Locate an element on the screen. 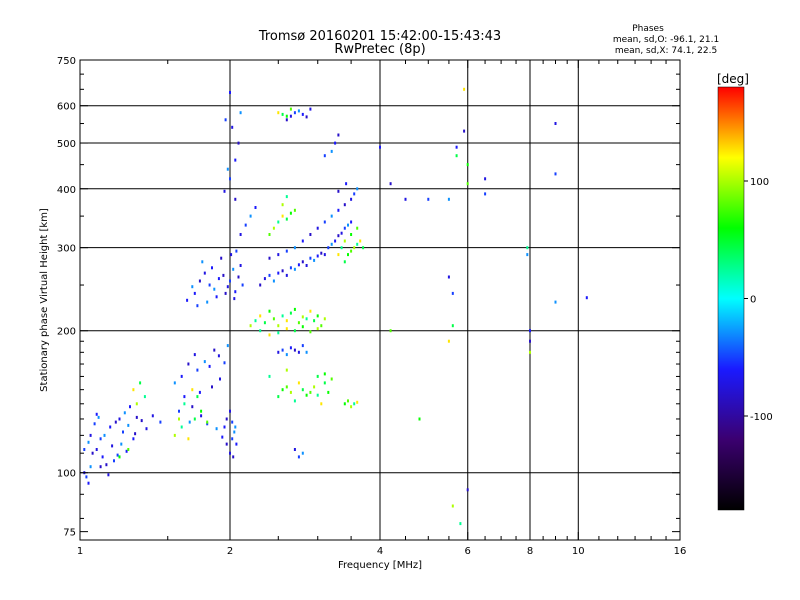 This screenshot has height=600, width=800. x-axis-label: Frequency [MHz] is located at coordinates (380, 565).